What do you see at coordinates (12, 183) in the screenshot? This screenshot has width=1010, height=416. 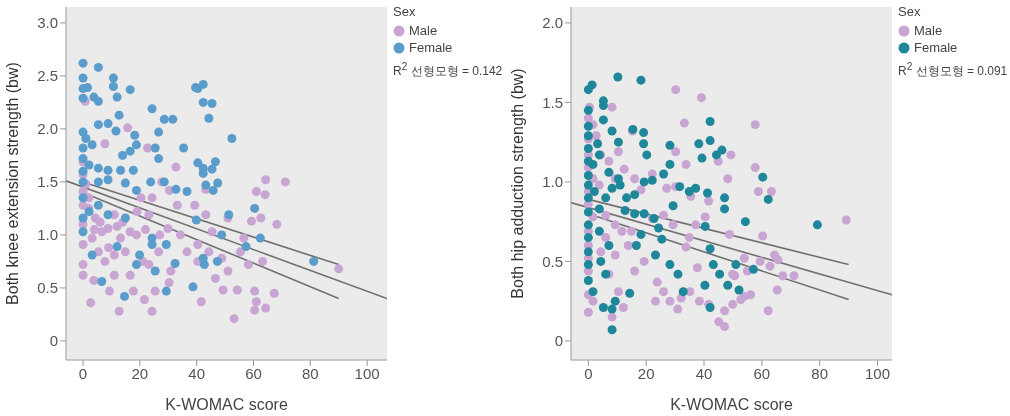 I see `y-axis-title: Both knee extension strength (bw)` at bounding box center [12, 183].